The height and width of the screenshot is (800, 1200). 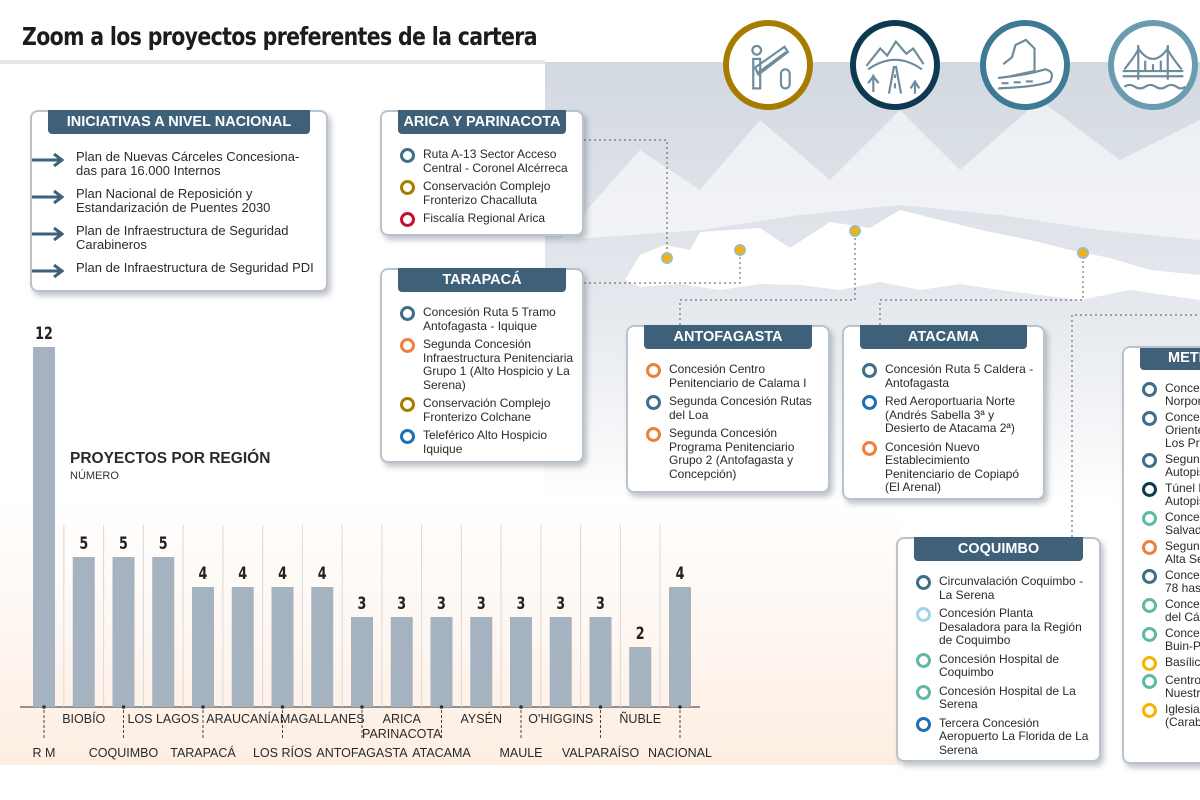 I want to click on project-name: Teleférico Alto Hospicio Iquique, so click(x=485, y=442).